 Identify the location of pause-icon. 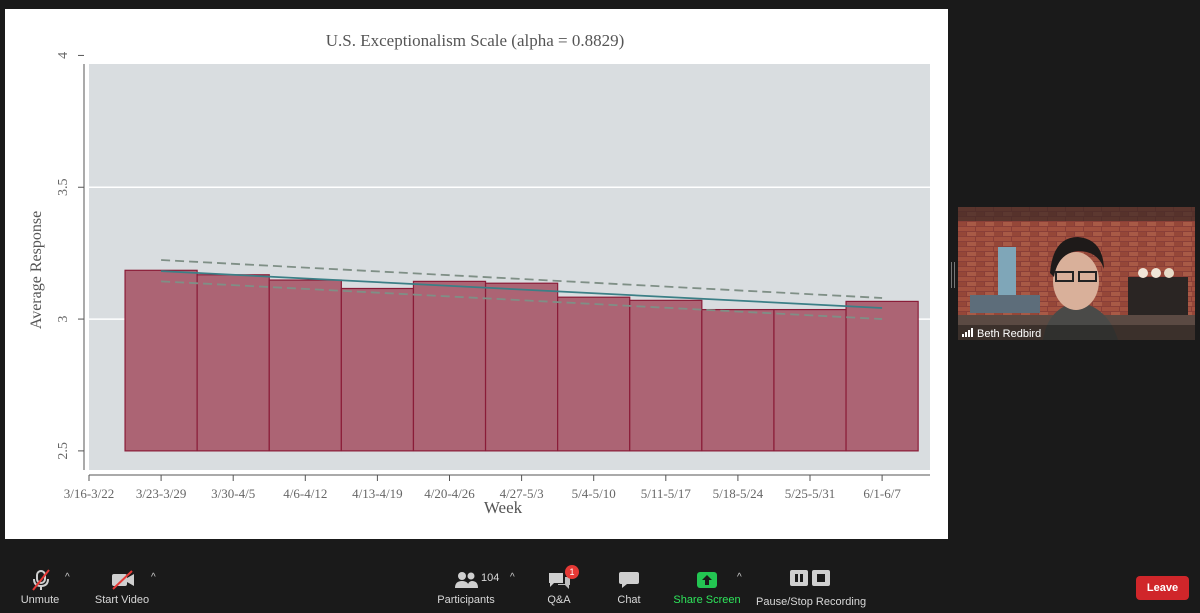
(799, 578).